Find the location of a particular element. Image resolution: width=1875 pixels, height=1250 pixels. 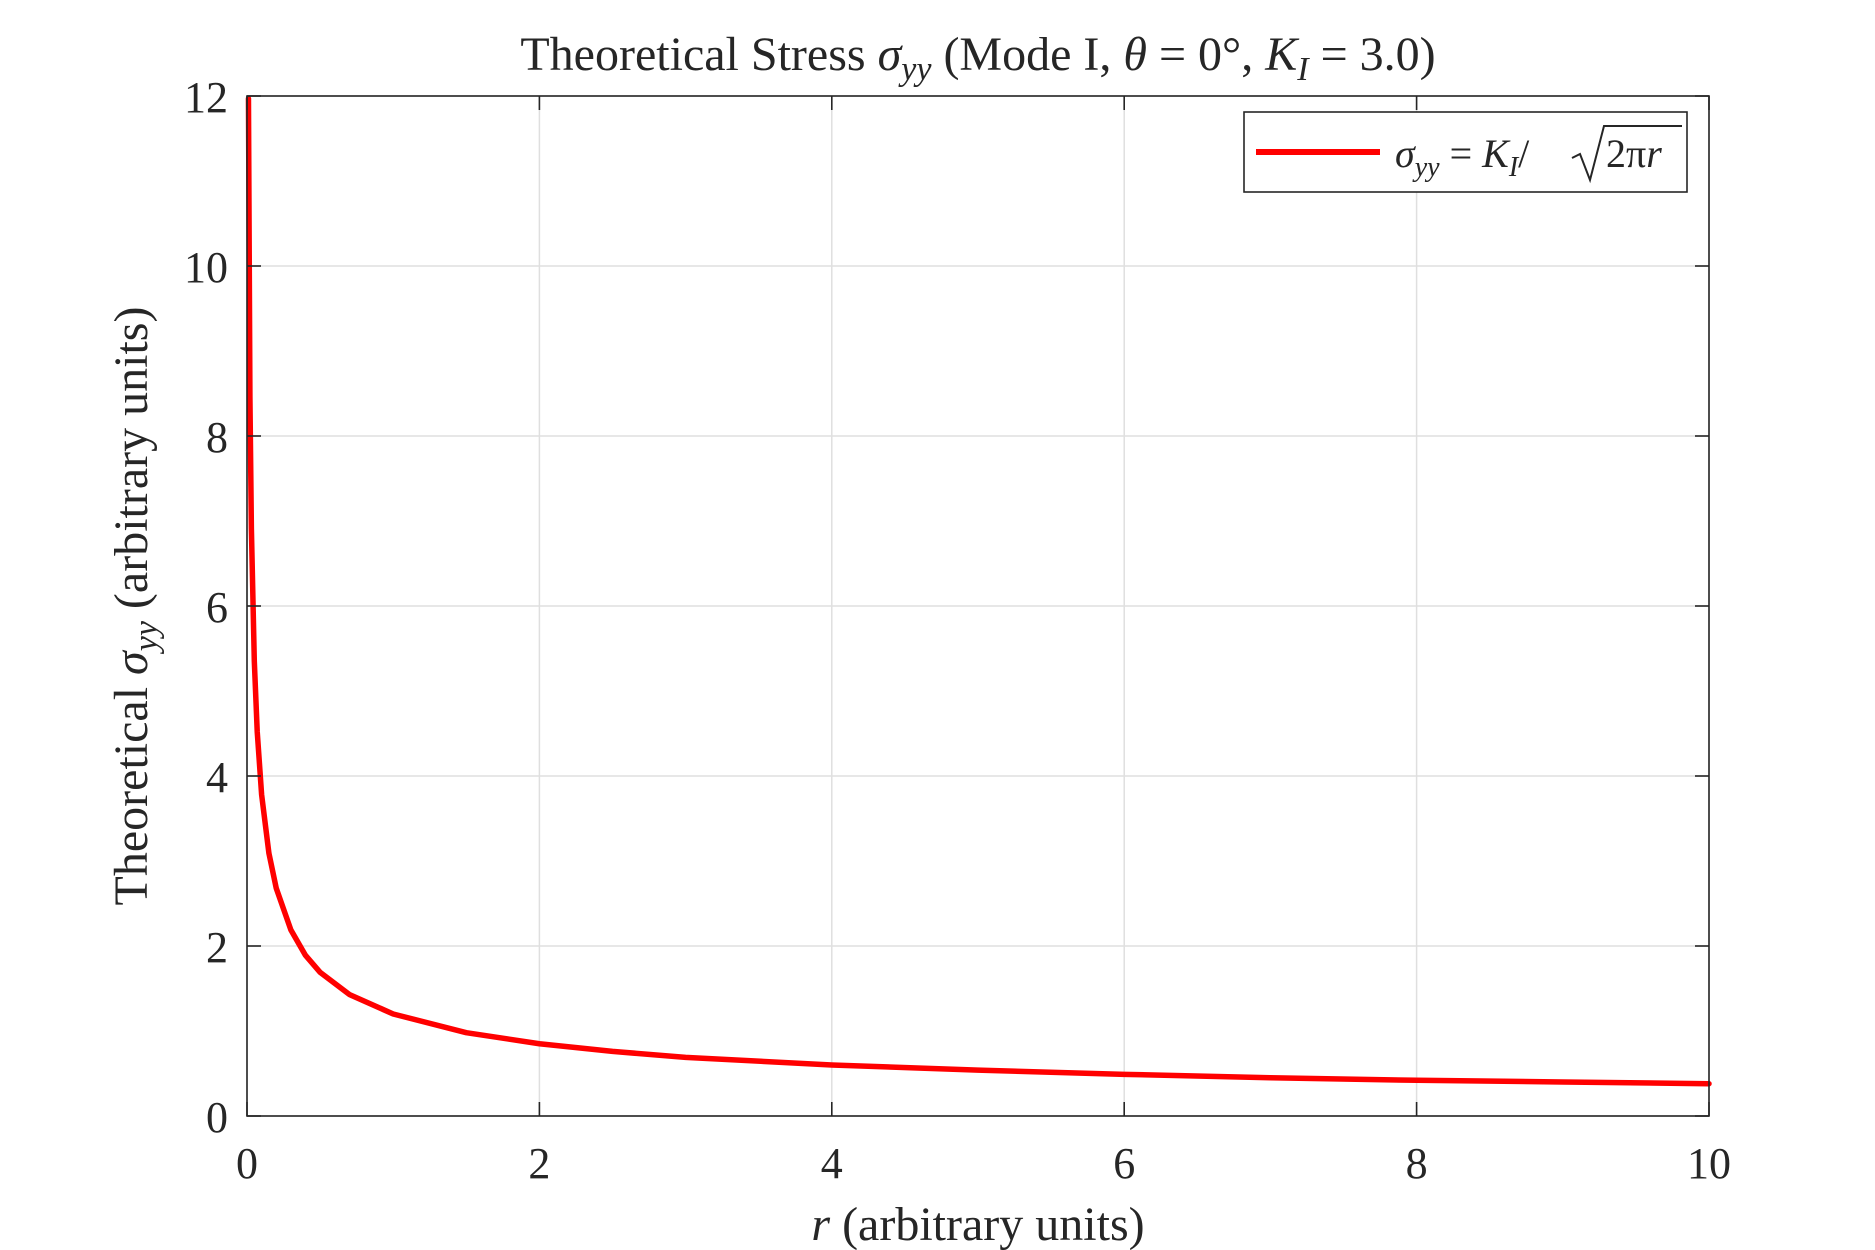

y-tick-label: 4 is located at coordinates (217, 777).